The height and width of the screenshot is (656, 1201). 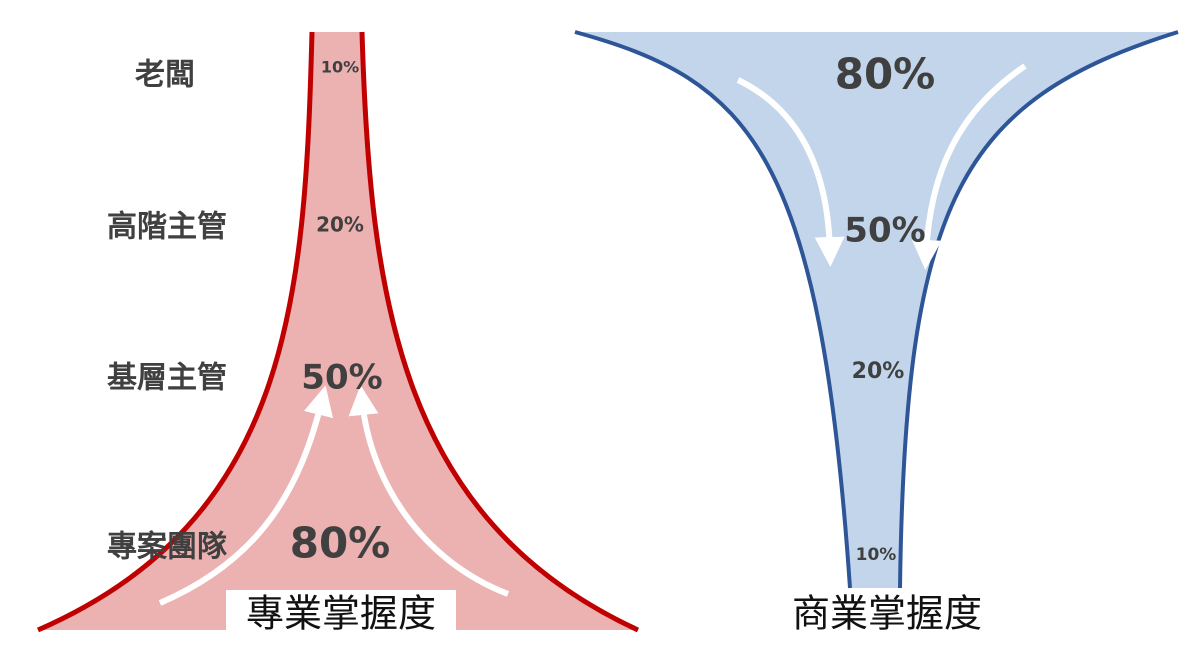 What do you see at coordinates (167, 227) in the screenshot?
I see `level-label: 高階主管` at bounding box center [167, 227].